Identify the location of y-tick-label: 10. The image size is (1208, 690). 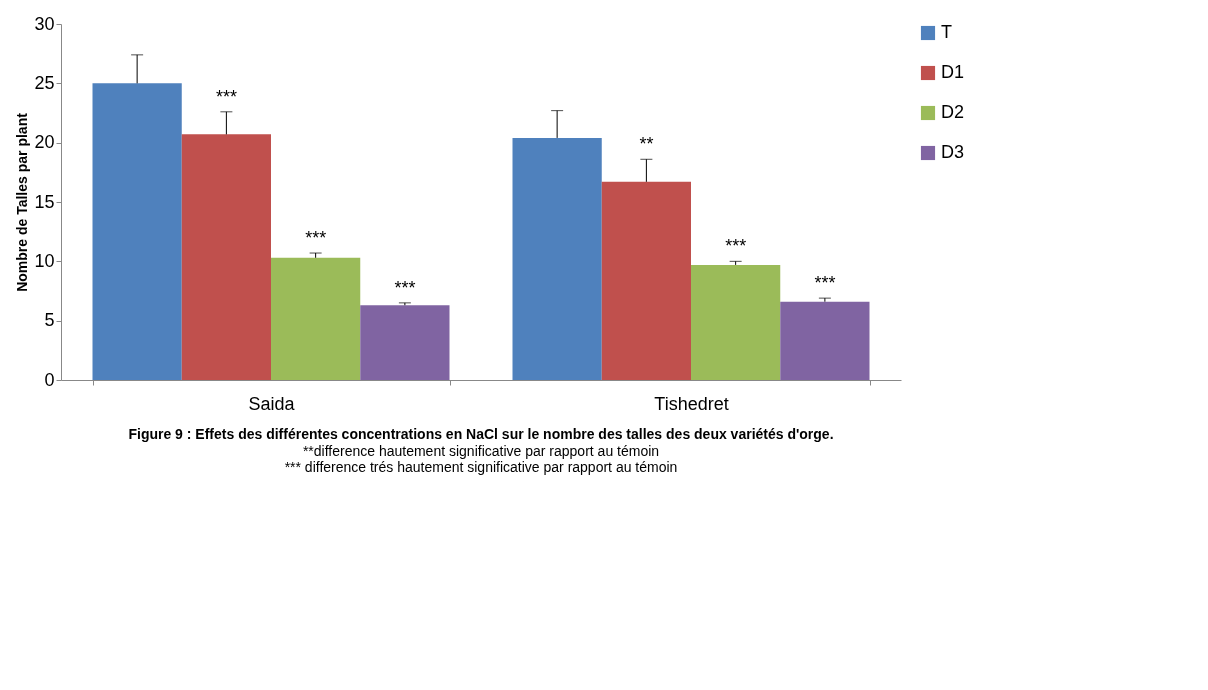
(44, 260).